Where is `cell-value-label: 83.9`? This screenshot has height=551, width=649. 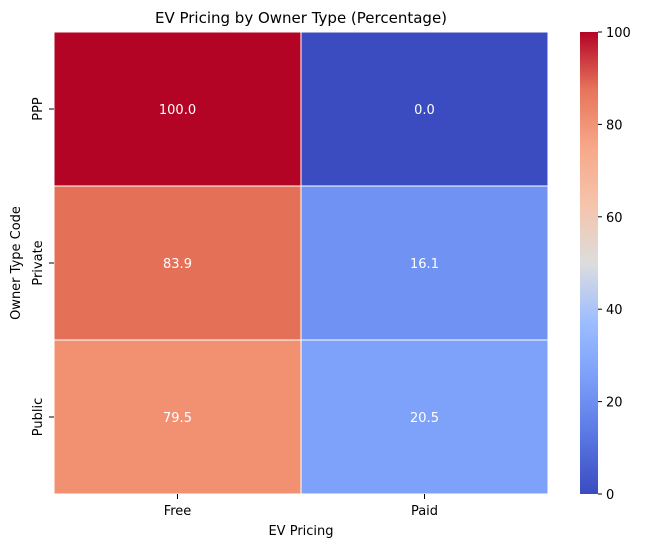
cell-value-label: 83.9 is located at coordinates (177, 264).